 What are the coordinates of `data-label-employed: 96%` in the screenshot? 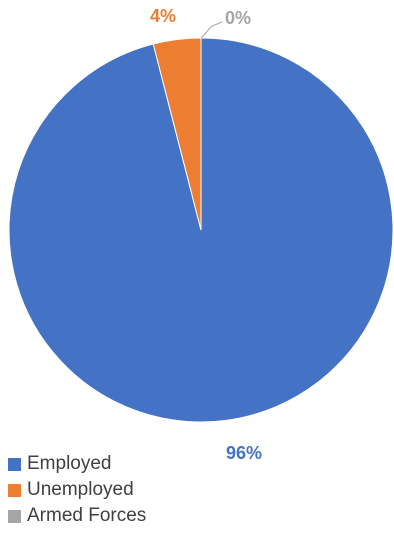 It's located at (244, 453).